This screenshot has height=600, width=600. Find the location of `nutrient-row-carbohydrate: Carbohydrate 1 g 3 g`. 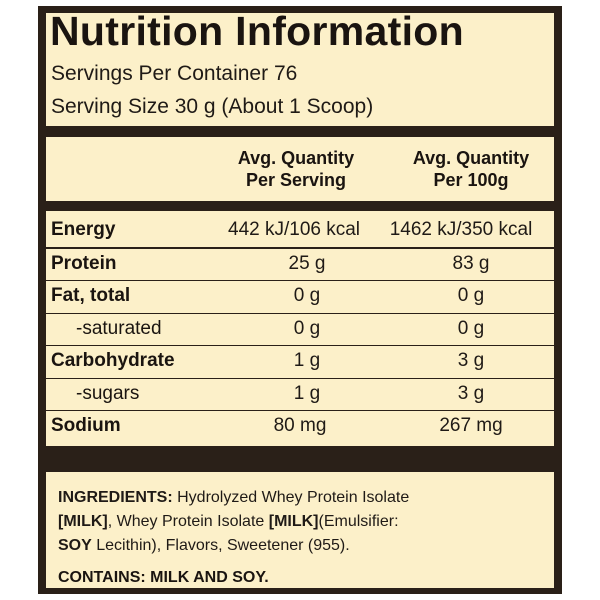

nutrient-row-carbohydrate: Carbohydrate 1 g 3 g is located at coordinates (300, 361).